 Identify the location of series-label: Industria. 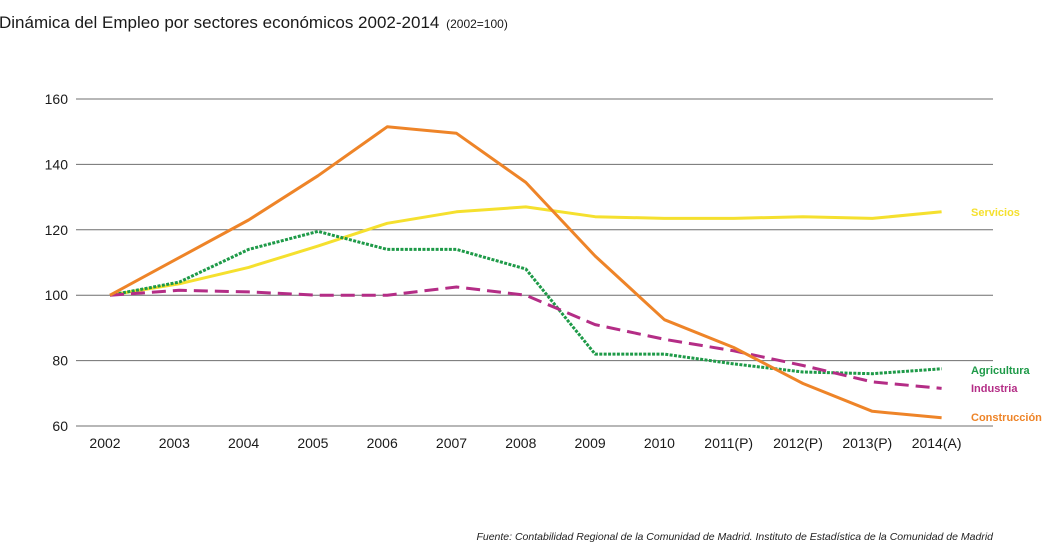
(994, 389).